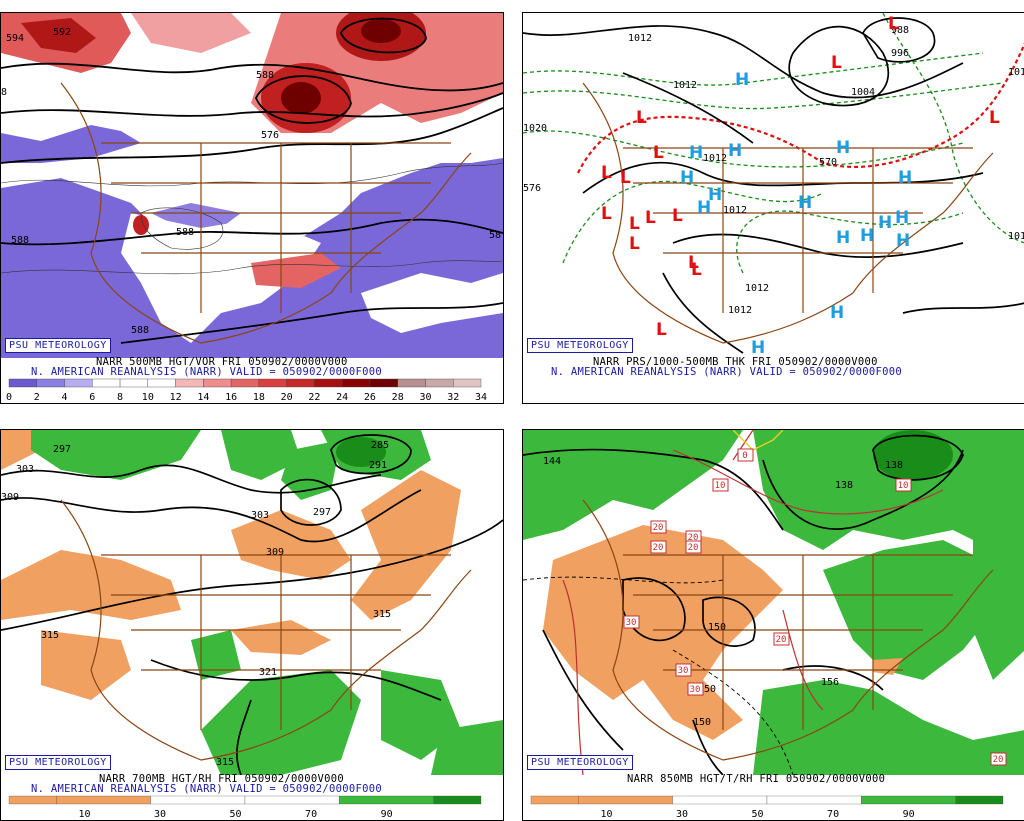 Image resolution: width=1024 pixels, height=821 pixels. Describe the element at coordinates (9, 397) in the screenshot. I see `colorbar-tick-label: 0` at that location.